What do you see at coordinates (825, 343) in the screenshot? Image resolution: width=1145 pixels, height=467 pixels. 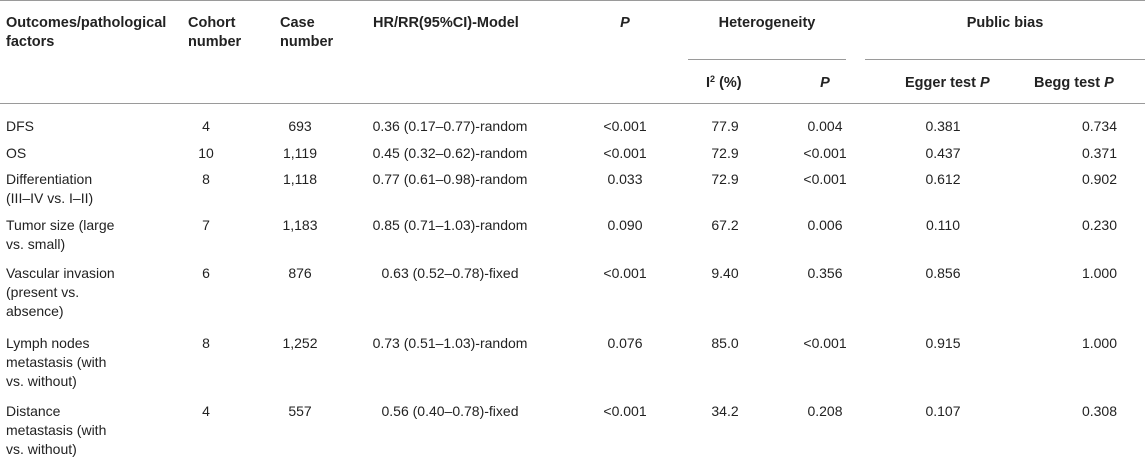 I see `row-lymph-nodes-metastasis-het-p: <0.001` at bounding box center [825, 343].